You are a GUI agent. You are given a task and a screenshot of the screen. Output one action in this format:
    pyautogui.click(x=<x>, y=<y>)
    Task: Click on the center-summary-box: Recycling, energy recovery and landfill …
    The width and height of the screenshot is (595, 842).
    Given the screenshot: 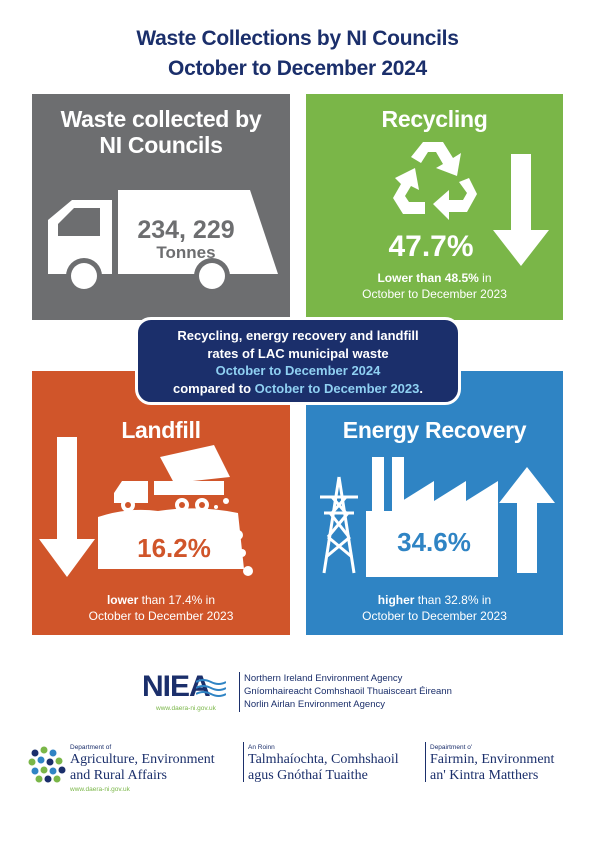 What is the action you would take?
    pyautogui.click(x=298, y=361)
    